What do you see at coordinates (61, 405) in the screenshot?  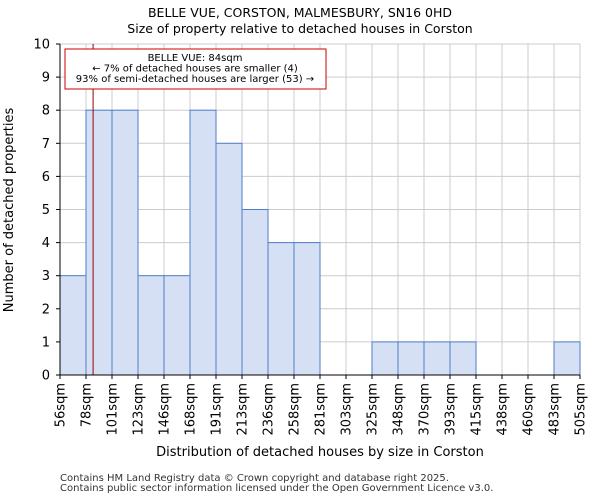 I see `x-tick-label: 56sqm` at bounding box center [61, 405].